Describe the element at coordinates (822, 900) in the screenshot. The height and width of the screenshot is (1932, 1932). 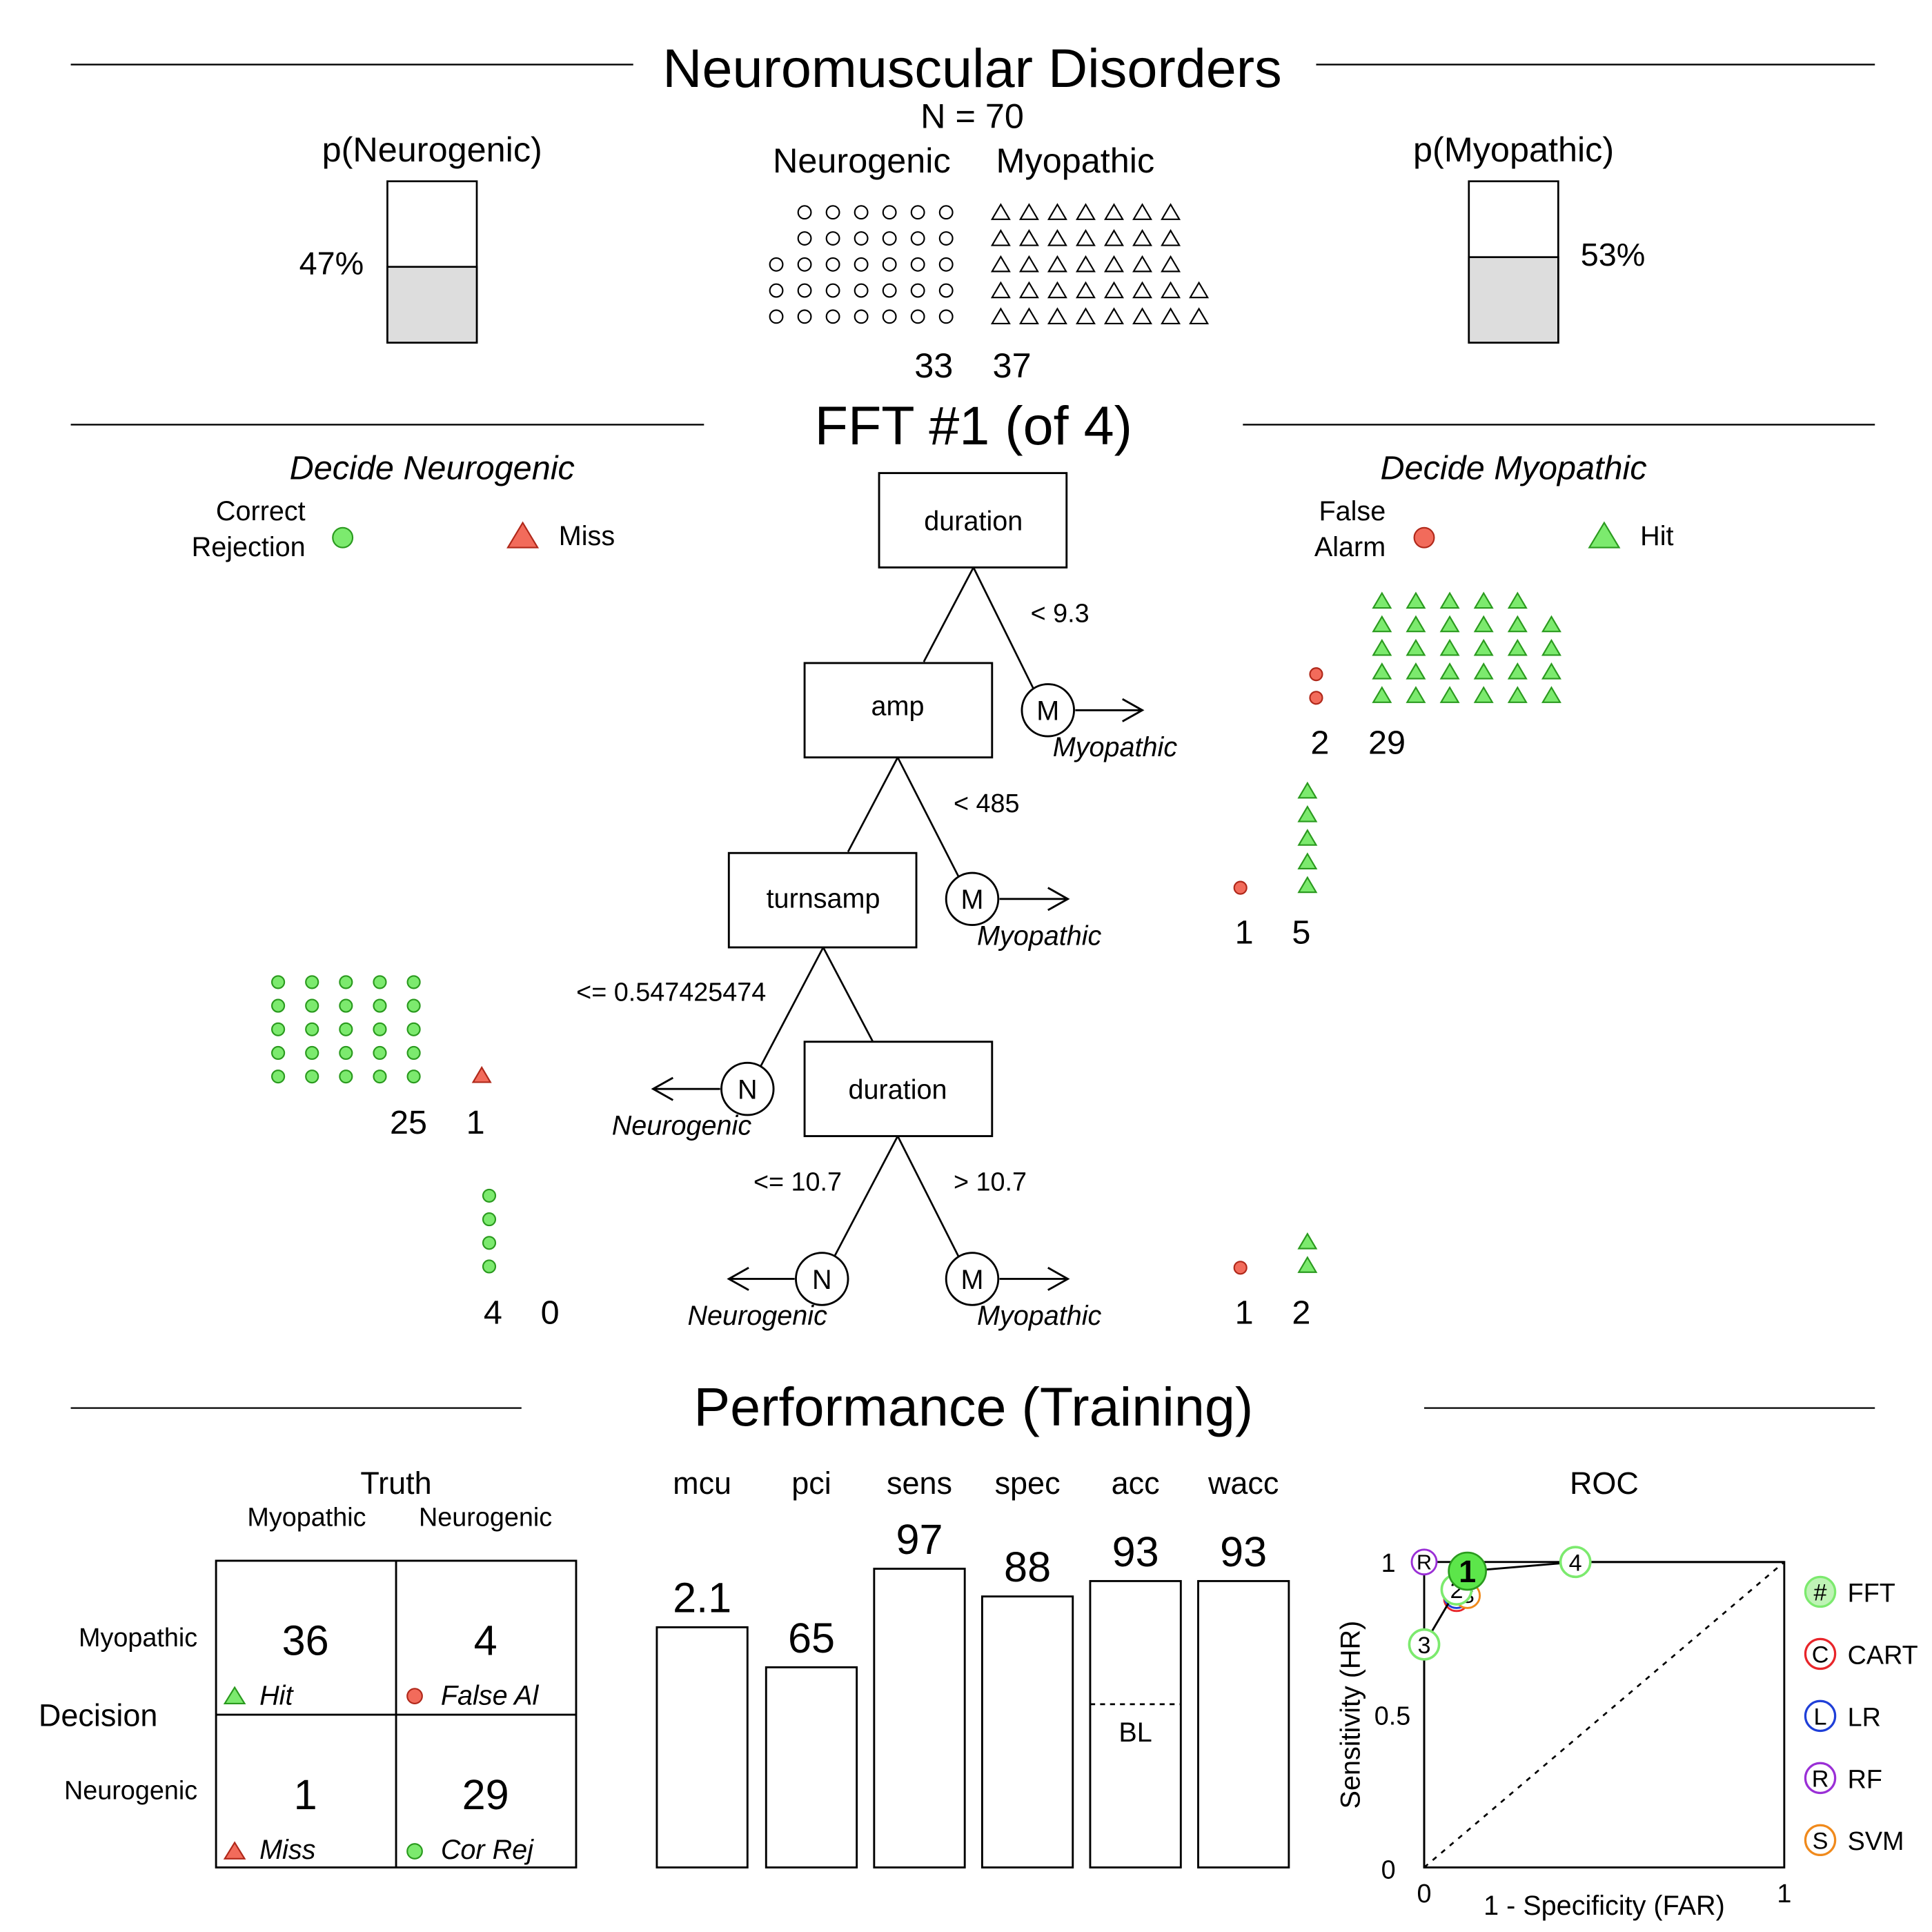
I see `node-3-box` at that location.